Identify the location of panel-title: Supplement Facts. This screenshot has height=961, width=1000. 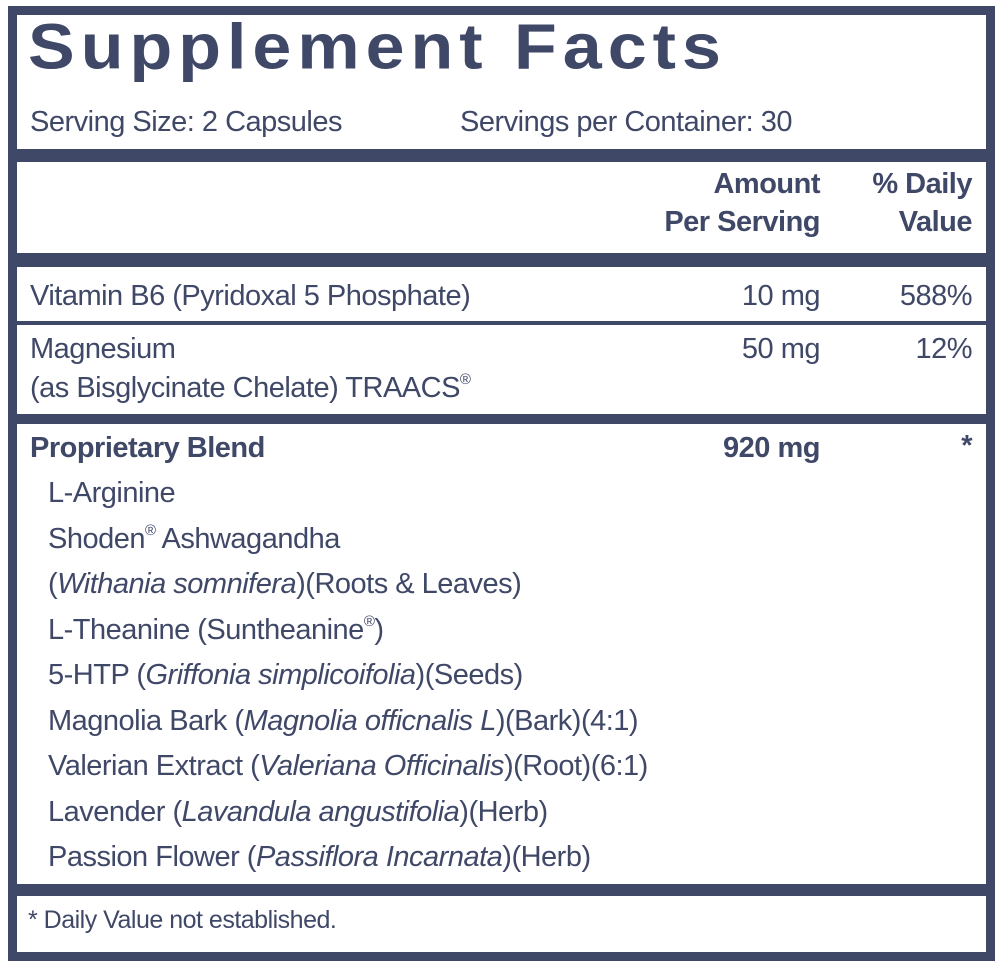
(377, 46).